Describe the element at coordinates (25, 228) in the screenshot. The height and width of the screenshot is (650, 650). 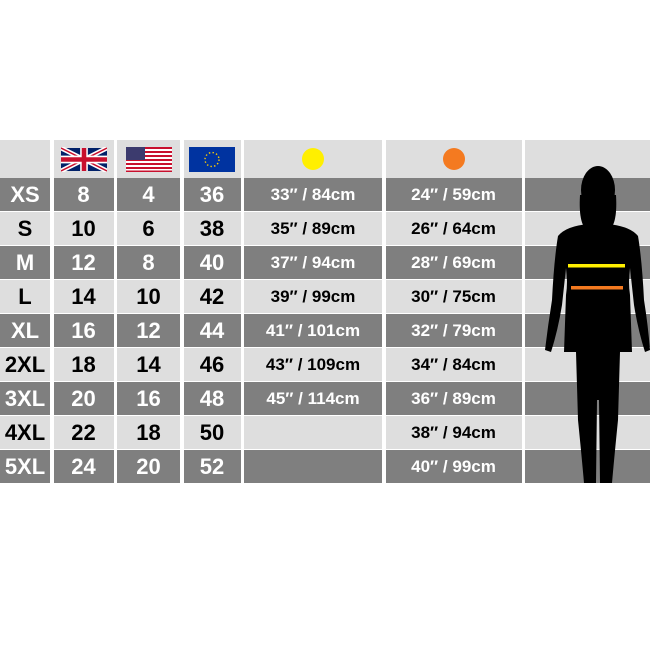
I see `cell-size: S` at that location.